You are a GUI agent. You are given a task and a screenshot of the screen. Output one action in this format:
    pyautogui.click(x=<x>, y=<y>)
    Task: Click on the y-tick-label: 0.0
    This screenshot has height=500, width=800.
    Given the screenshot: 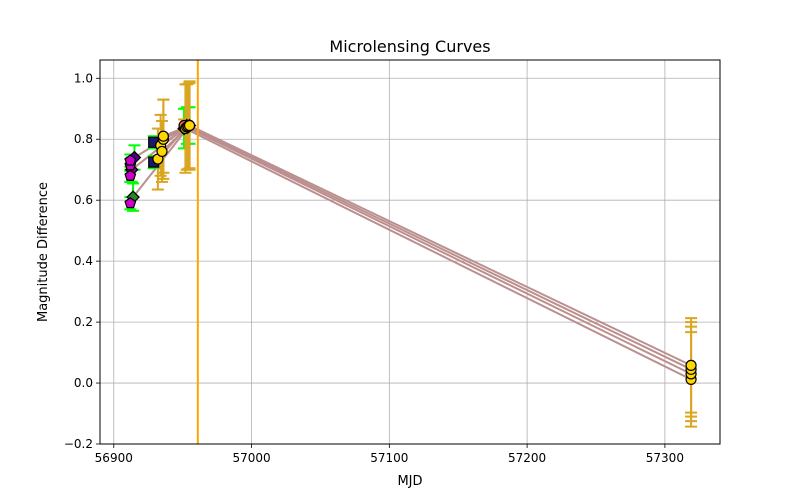 What is the action you would take?
    pyautogui.click(x=83, y=383)
    